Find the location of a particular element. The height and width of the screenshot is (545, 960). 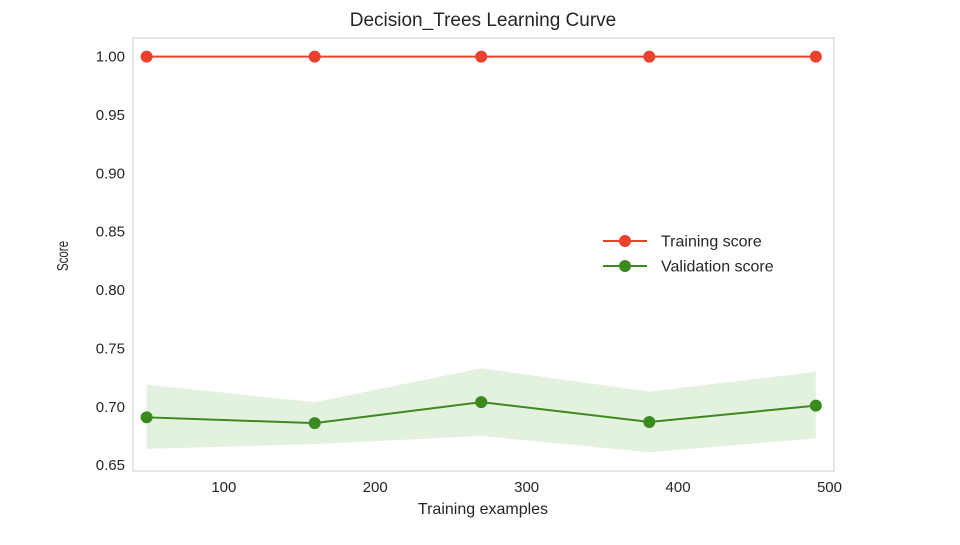

y-tick-label: 1.00 is located at coordinates (110, 57).